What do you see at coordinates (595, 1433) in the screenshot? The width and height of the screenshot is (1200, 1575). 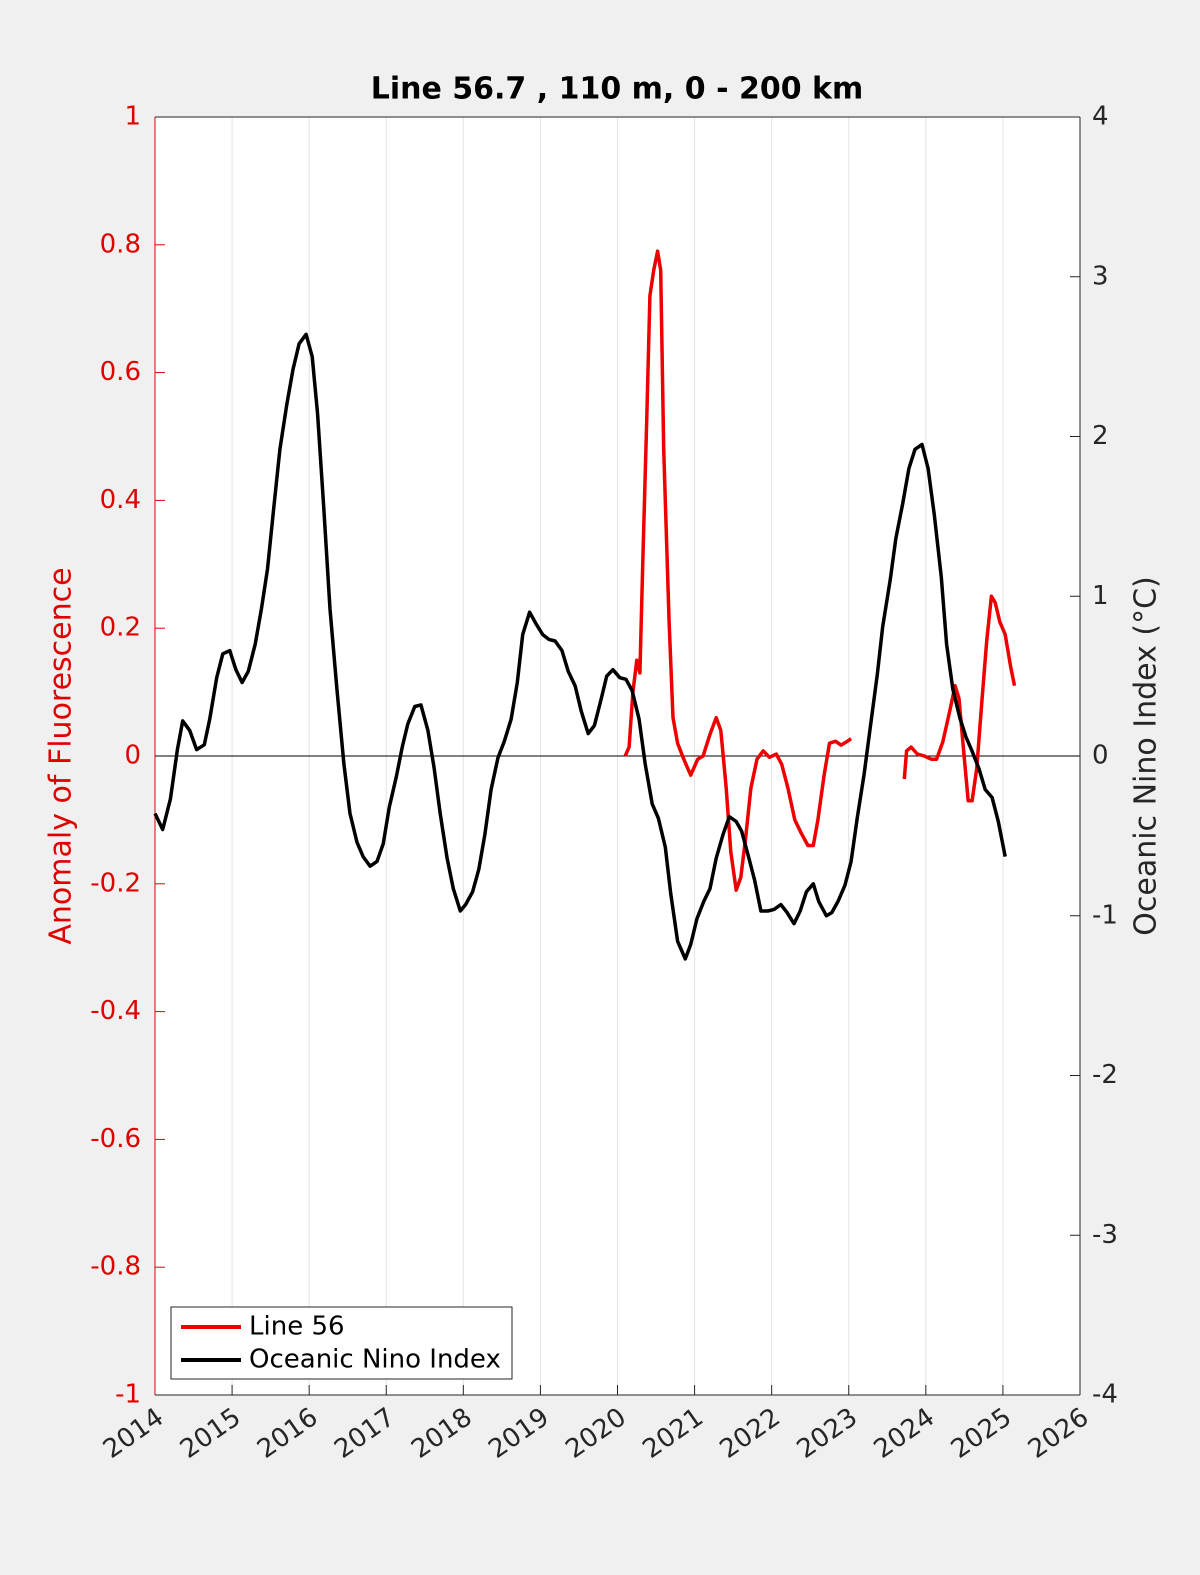 I see `x-tick-label: 2020` at bounding box center [595, 1433].